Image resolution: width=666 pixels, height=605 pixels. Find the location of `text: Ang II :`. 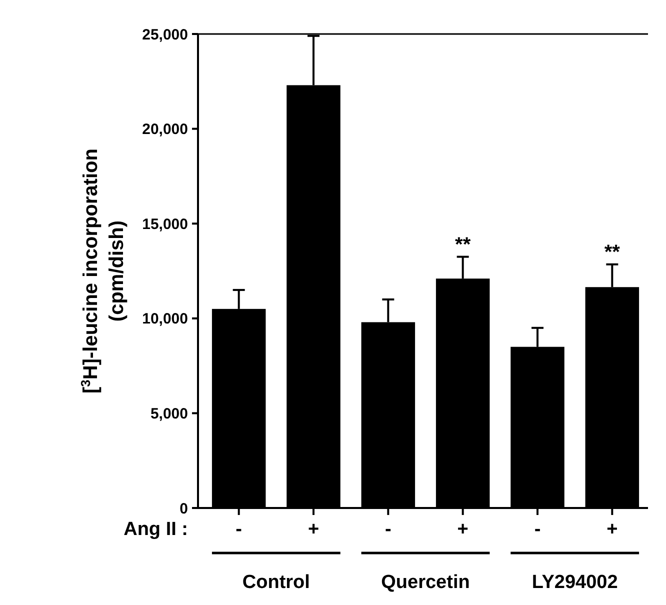

text: Ang II : is located at coordinates (156, 529).